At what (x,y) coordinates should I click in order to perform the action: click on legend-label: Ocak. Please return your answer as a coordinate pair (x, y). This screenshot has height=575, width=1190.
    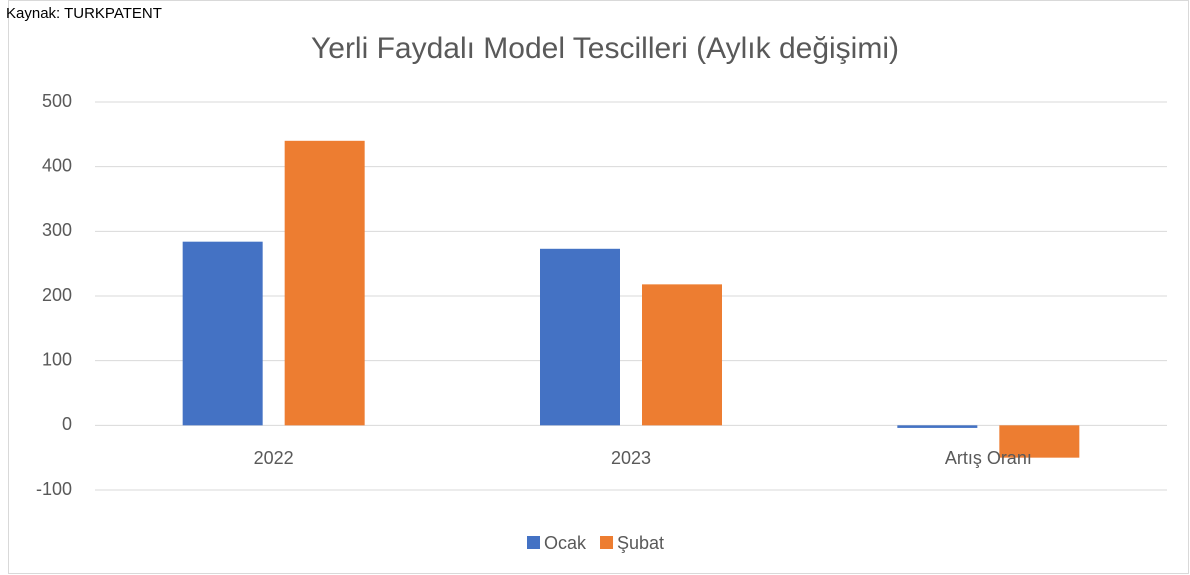
    Looking at the image, I should click on (565, 543).